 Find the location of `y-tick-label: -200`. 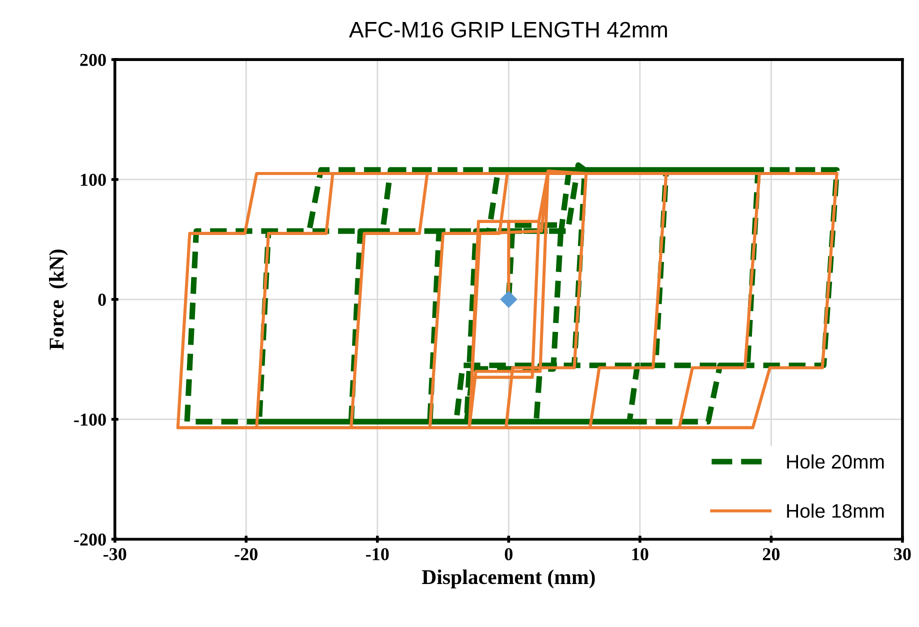

y-tick-label: -200 is located at coordinates (90, 539).